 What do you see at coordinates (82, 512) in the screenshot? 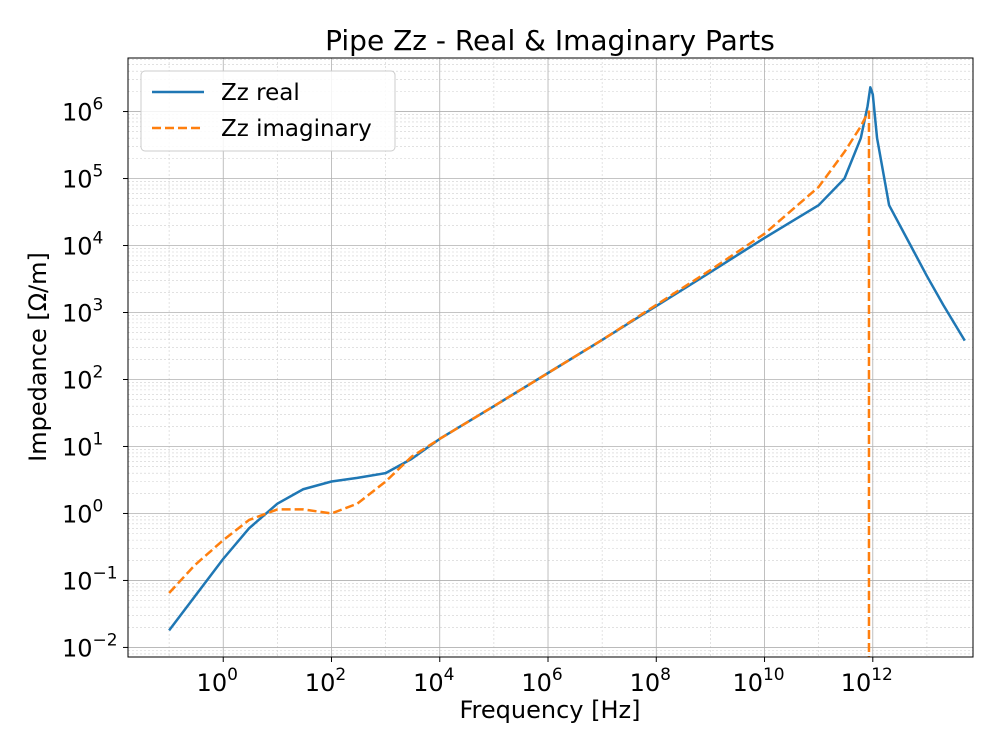
I see `y-tick-label: 10⁰` at bounding box center [82, 512].